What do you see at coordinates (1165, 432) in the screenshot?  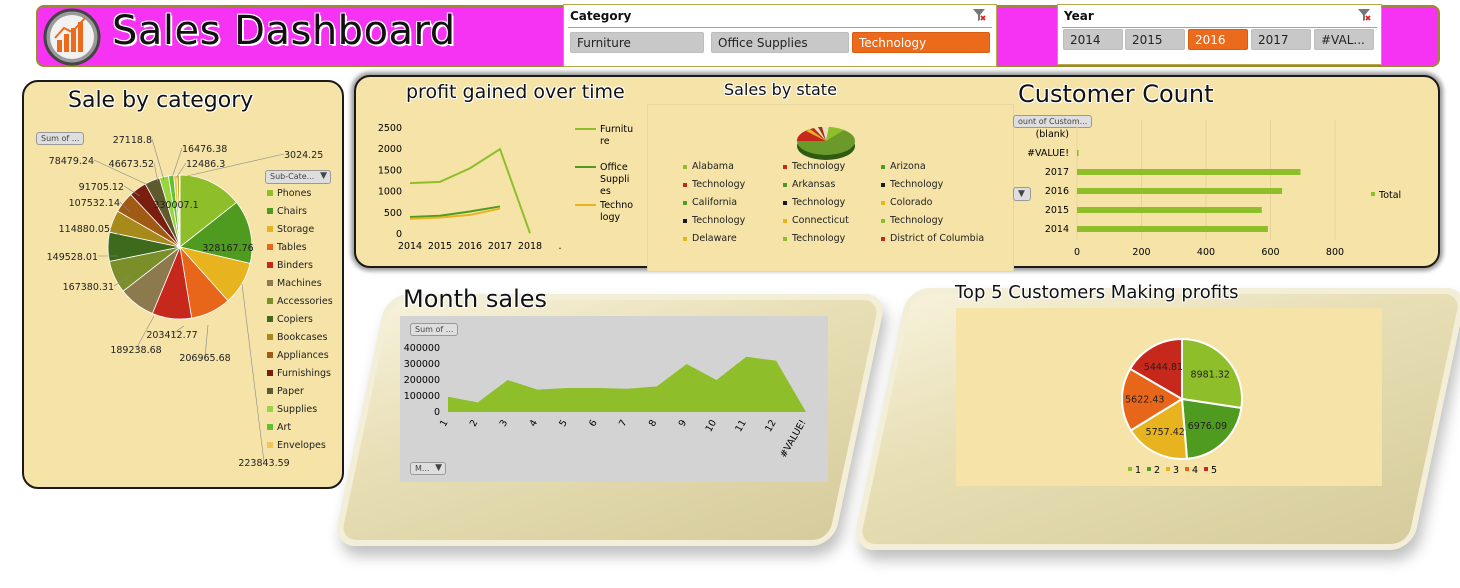 I see `data-label: 5757.42` at bounding box center [1165, 432].